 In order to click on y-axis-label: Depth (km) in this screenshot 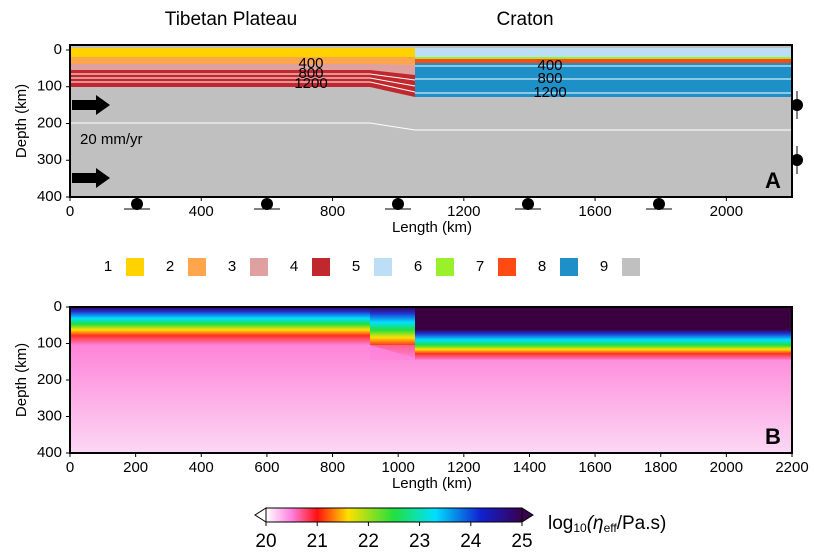, I will do `click(21, 121)`.